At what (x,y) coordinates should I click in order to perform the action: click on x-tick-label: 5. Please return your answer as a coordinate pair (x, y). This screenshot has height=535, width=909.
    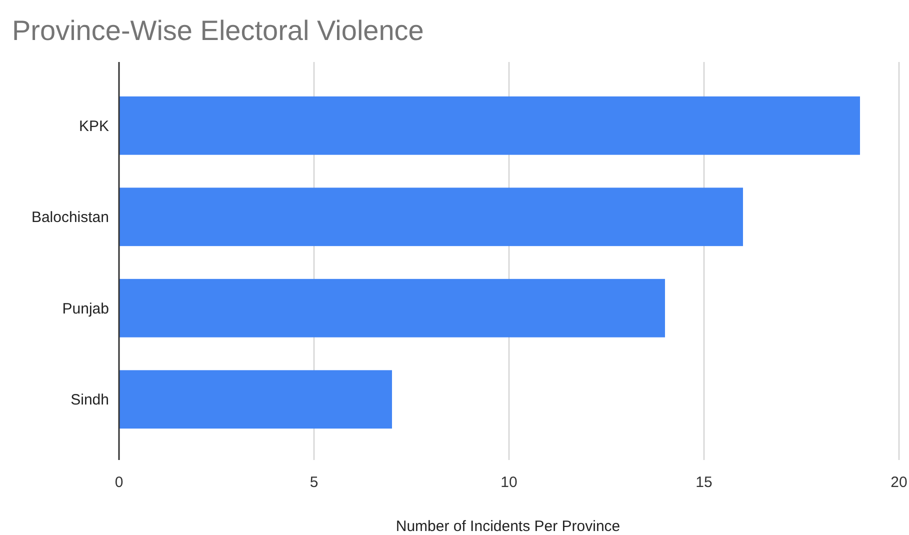
    Looking at the image, I should click on (314, 482).